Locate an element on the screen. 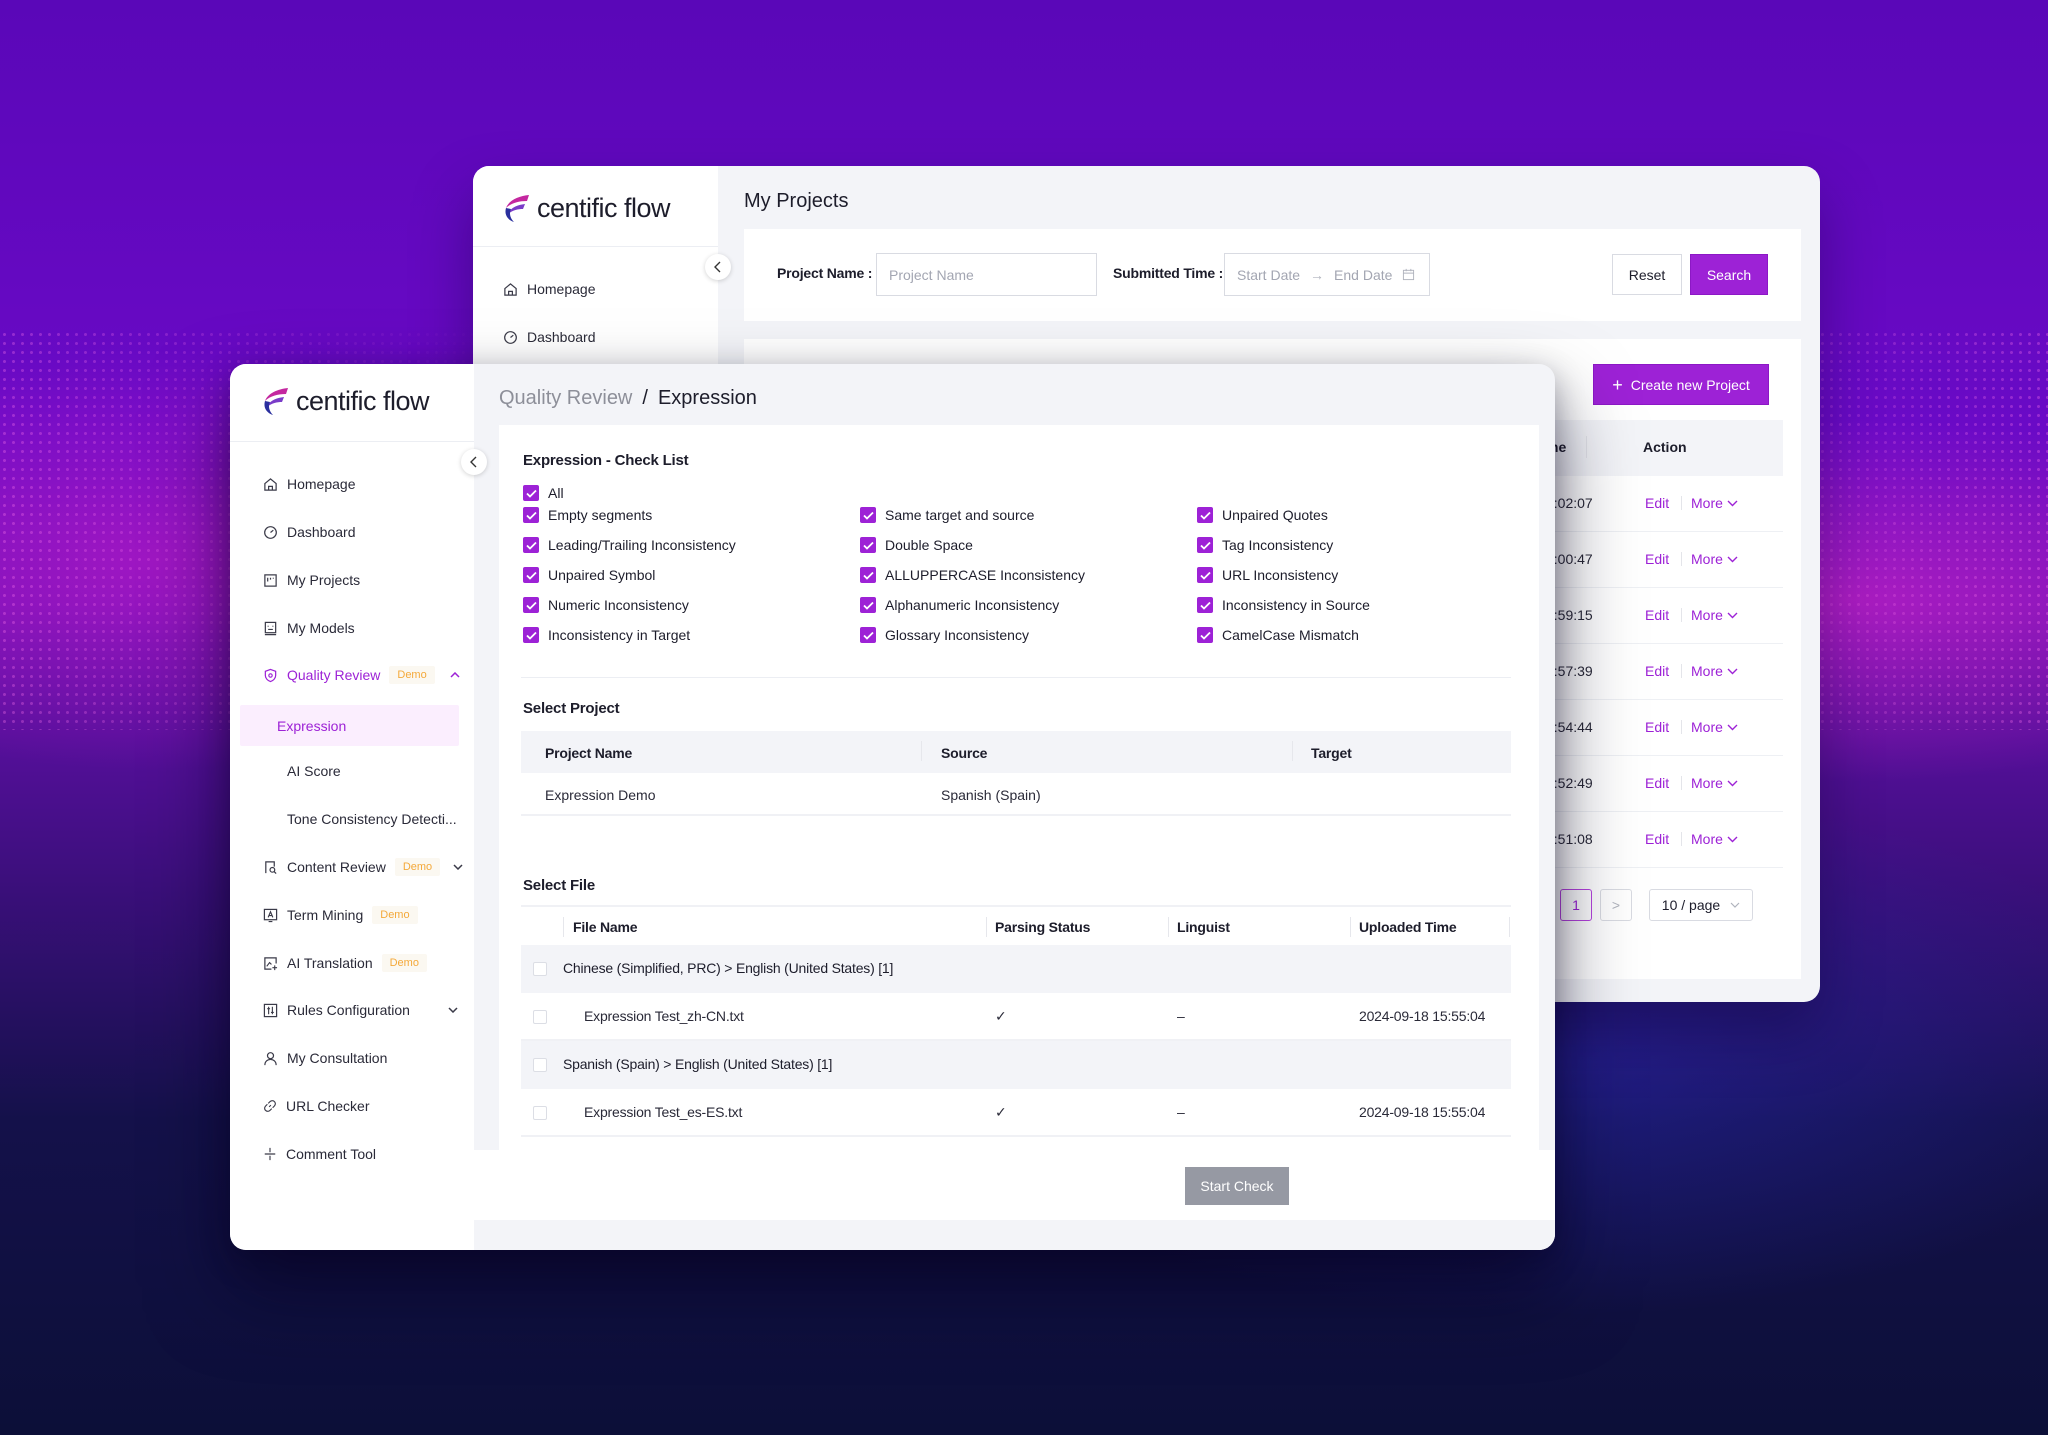 The height and width of the screenshot is (1435, 2048). sidebar-item-comment-tool: Comment Tool is located at coordinates (319, 1154).